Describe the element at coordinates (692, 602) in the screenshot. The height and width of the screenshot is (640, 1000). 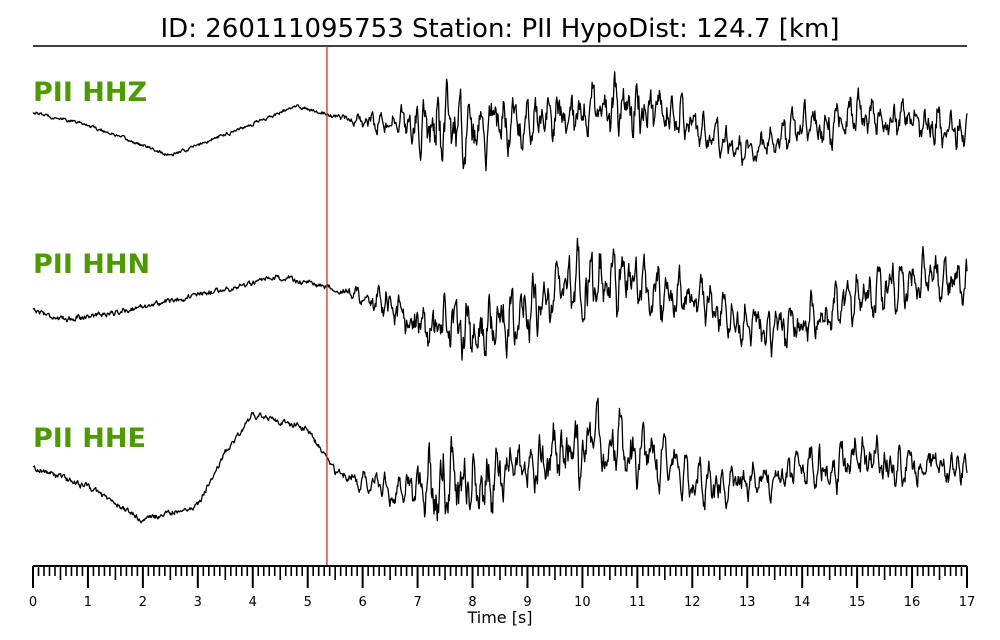
I see `x-tick-label: 12` at that location.